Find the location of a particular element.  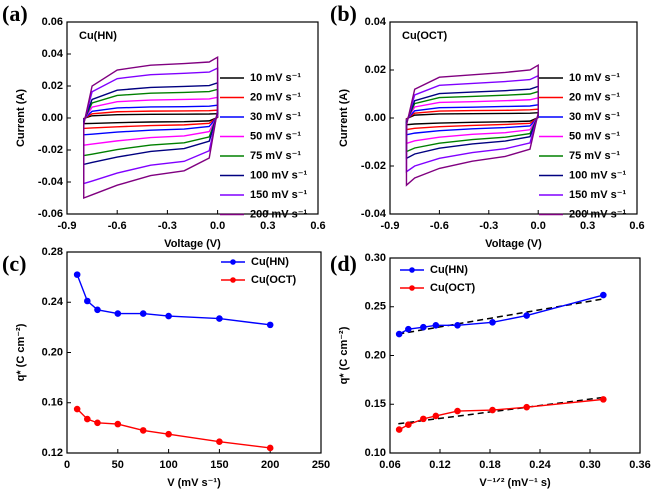

y-tick-label: 0.10 is located at coordinates (375, 453).